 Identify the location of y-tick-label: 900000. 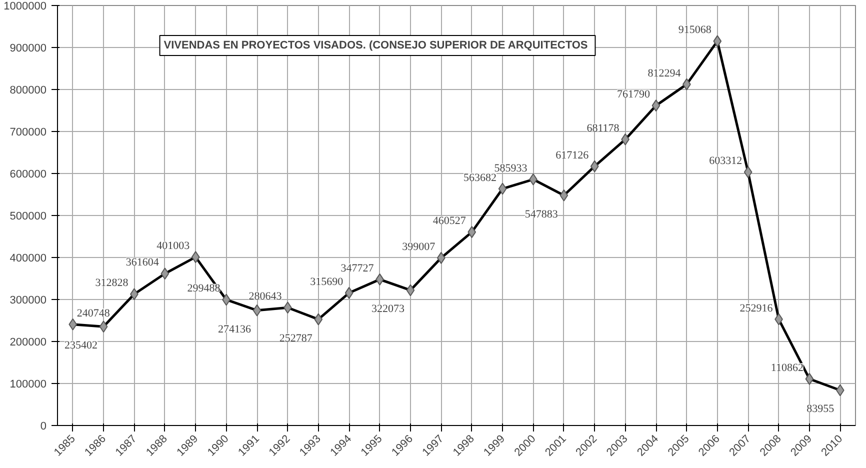
(28, 48).